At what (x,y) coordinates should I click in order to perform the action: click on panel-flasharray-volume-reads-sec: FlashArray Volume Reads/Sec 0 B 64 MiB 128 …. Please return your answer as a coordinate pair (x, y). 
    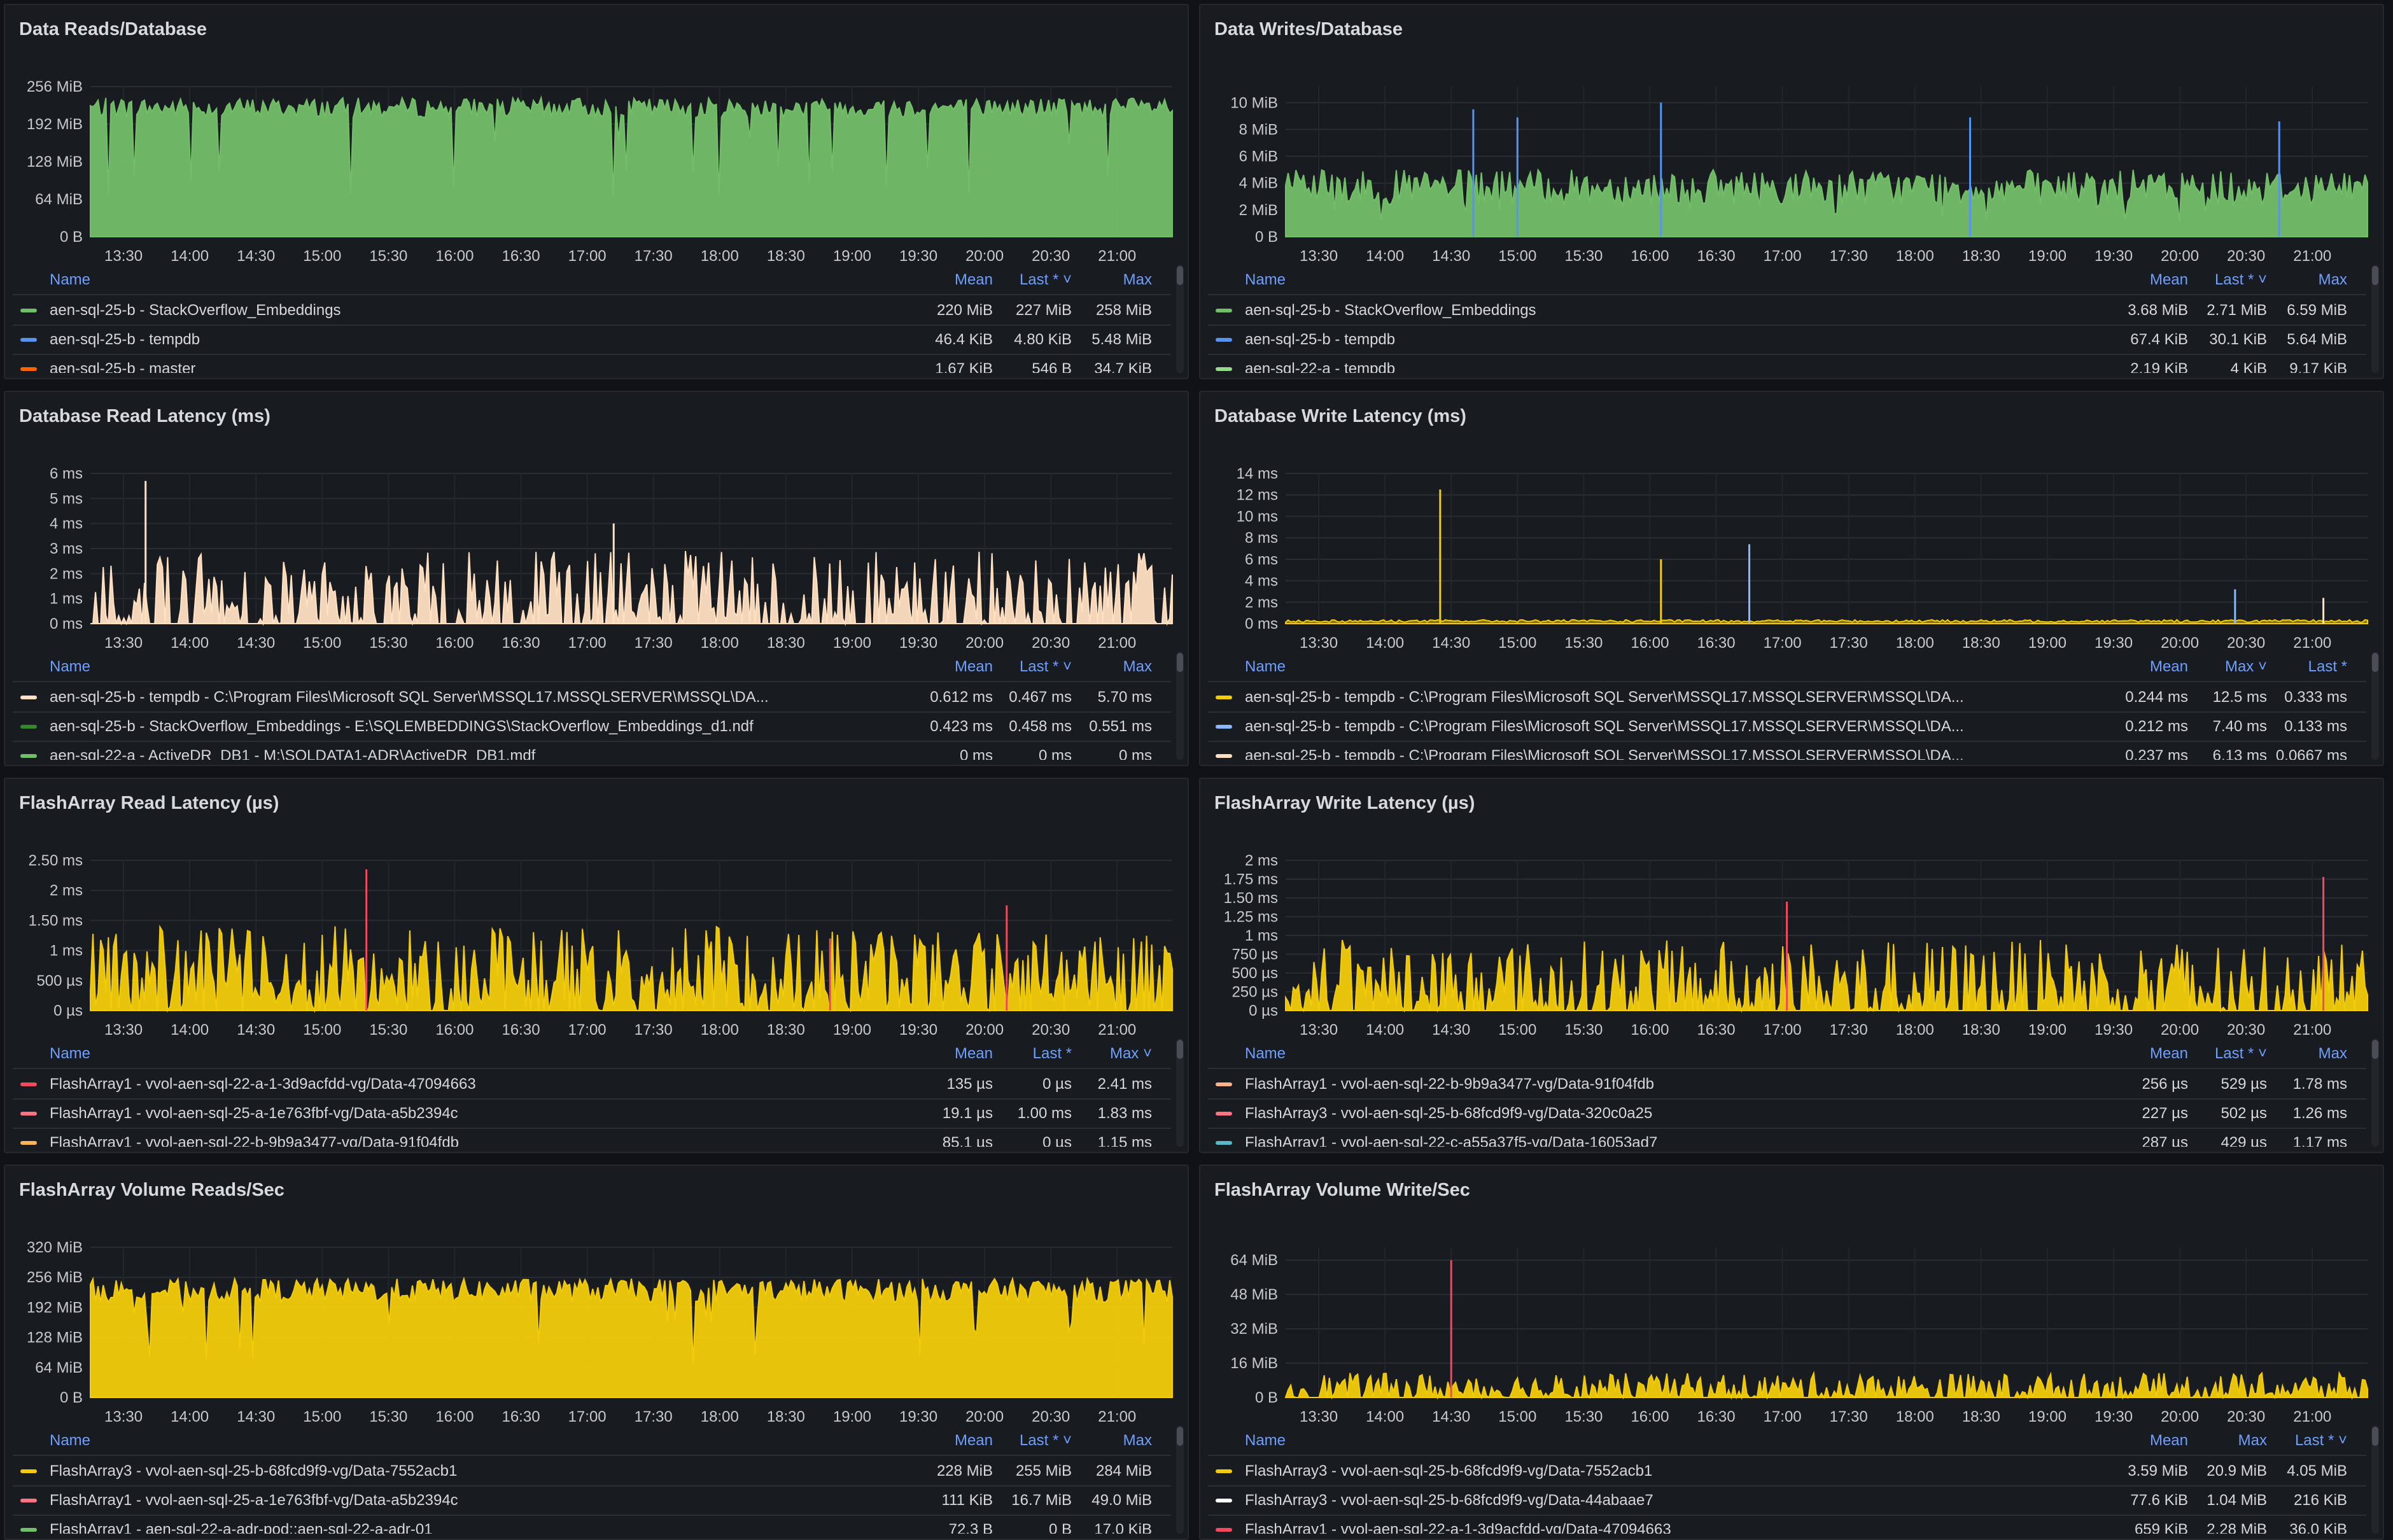
    Looking at the image, I should click on (596, 1352).